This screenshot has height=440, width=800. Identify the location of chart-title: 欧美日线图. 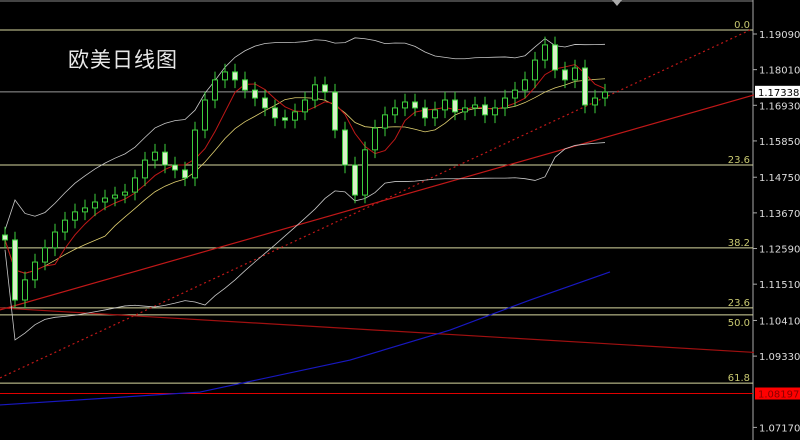
(123, 60).